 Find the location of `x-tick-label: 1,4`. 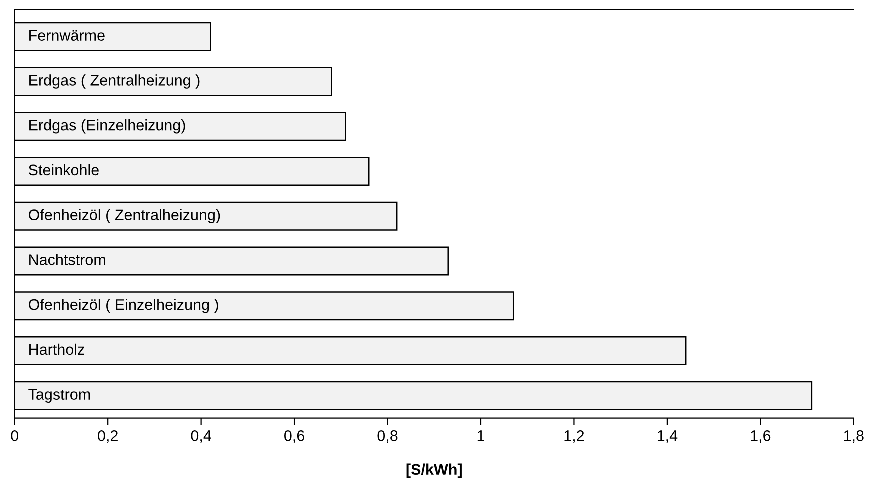

x-tick-label: 1,4 is located at coordinates (668, 437).